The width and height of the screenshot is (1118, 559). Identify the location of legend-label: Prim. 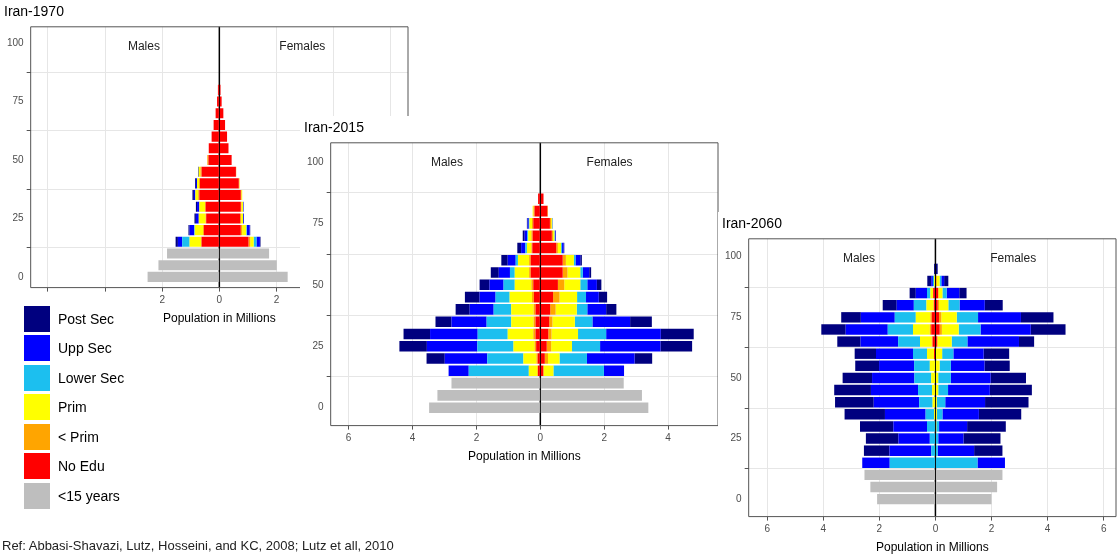
(72, 407).